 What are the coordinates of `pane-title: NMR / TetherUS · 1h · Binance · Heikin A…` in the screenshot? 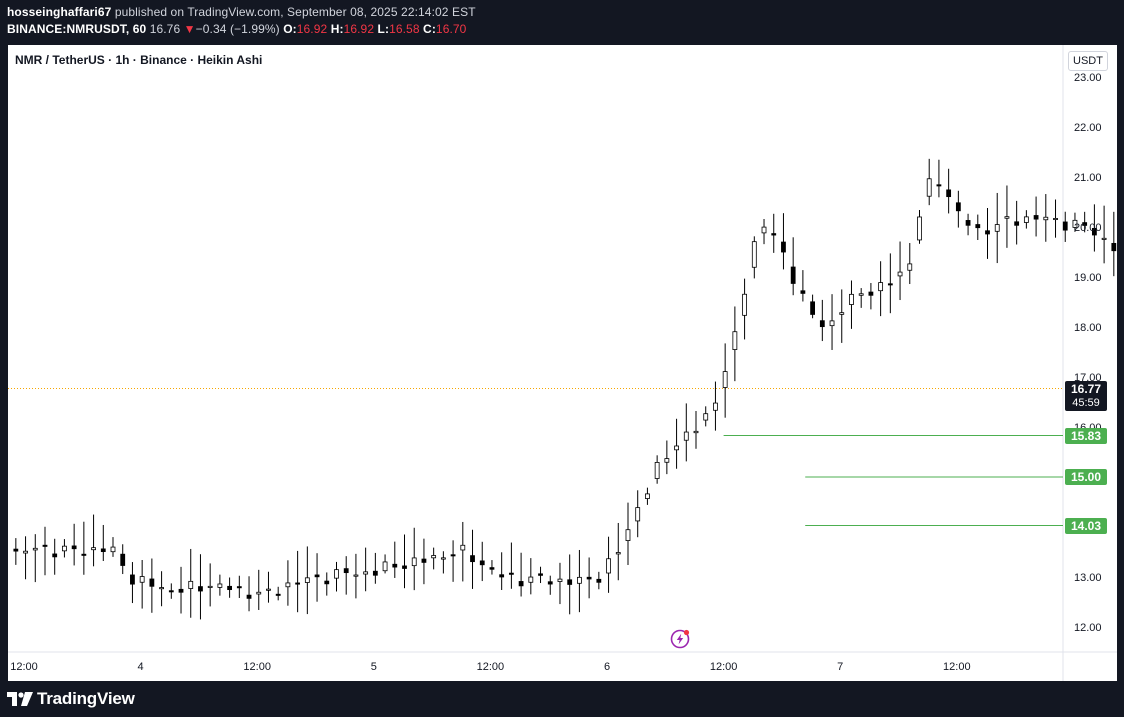 It's located at (139, 60).